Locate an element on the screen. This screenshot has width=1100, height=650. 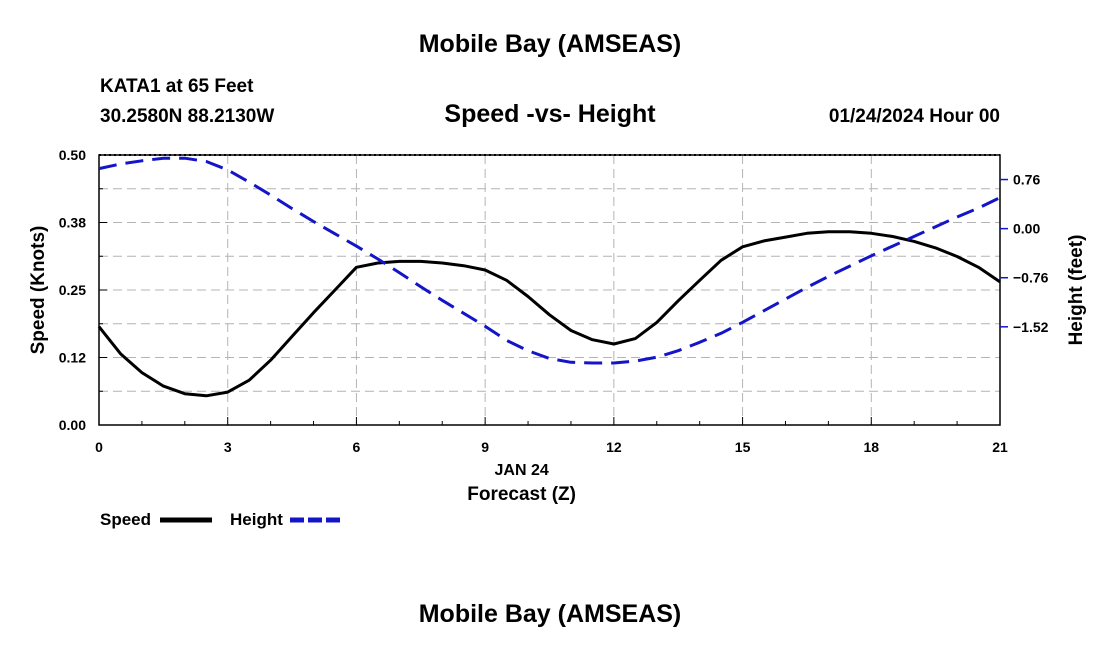
y-tick-label: 0.50 is located at coordinates (72, 155).